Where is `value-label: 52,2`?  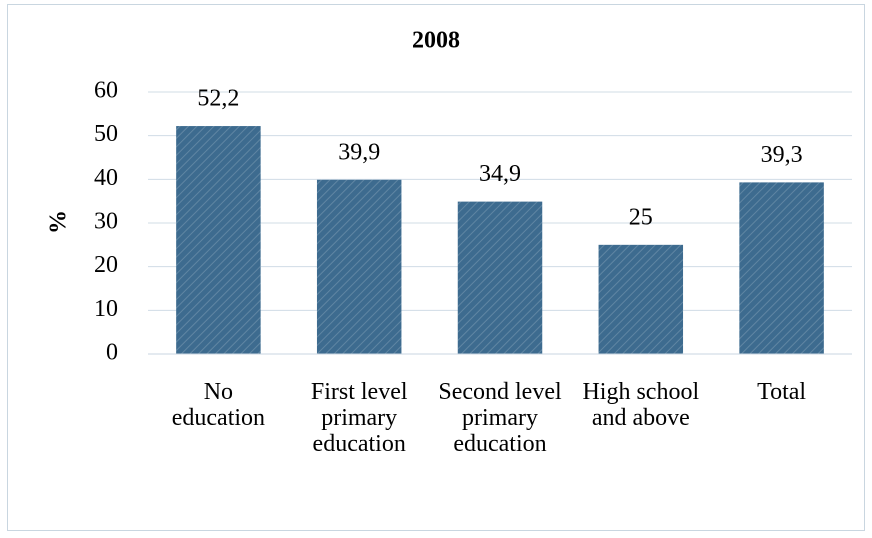
value-label: 52,2 is located at coordinates (218, 99).